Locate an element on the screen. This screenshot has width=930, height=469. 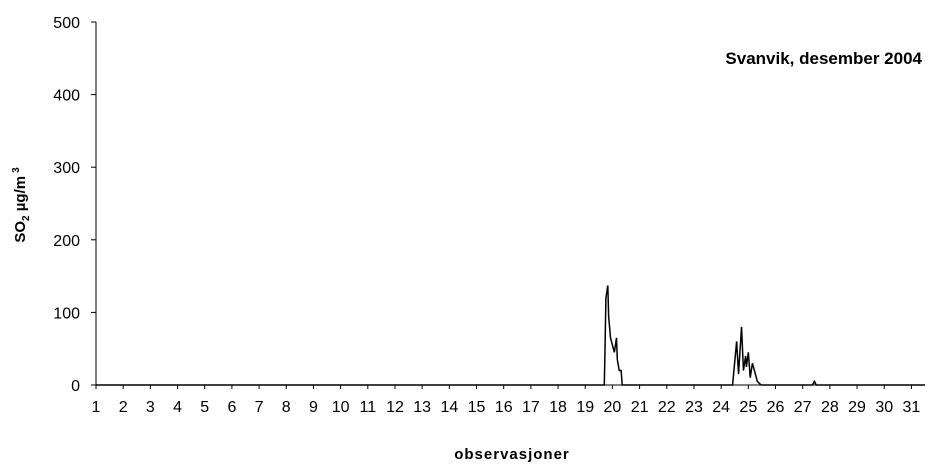
x-tick-label: 31 is located at coordinates (912, 407).